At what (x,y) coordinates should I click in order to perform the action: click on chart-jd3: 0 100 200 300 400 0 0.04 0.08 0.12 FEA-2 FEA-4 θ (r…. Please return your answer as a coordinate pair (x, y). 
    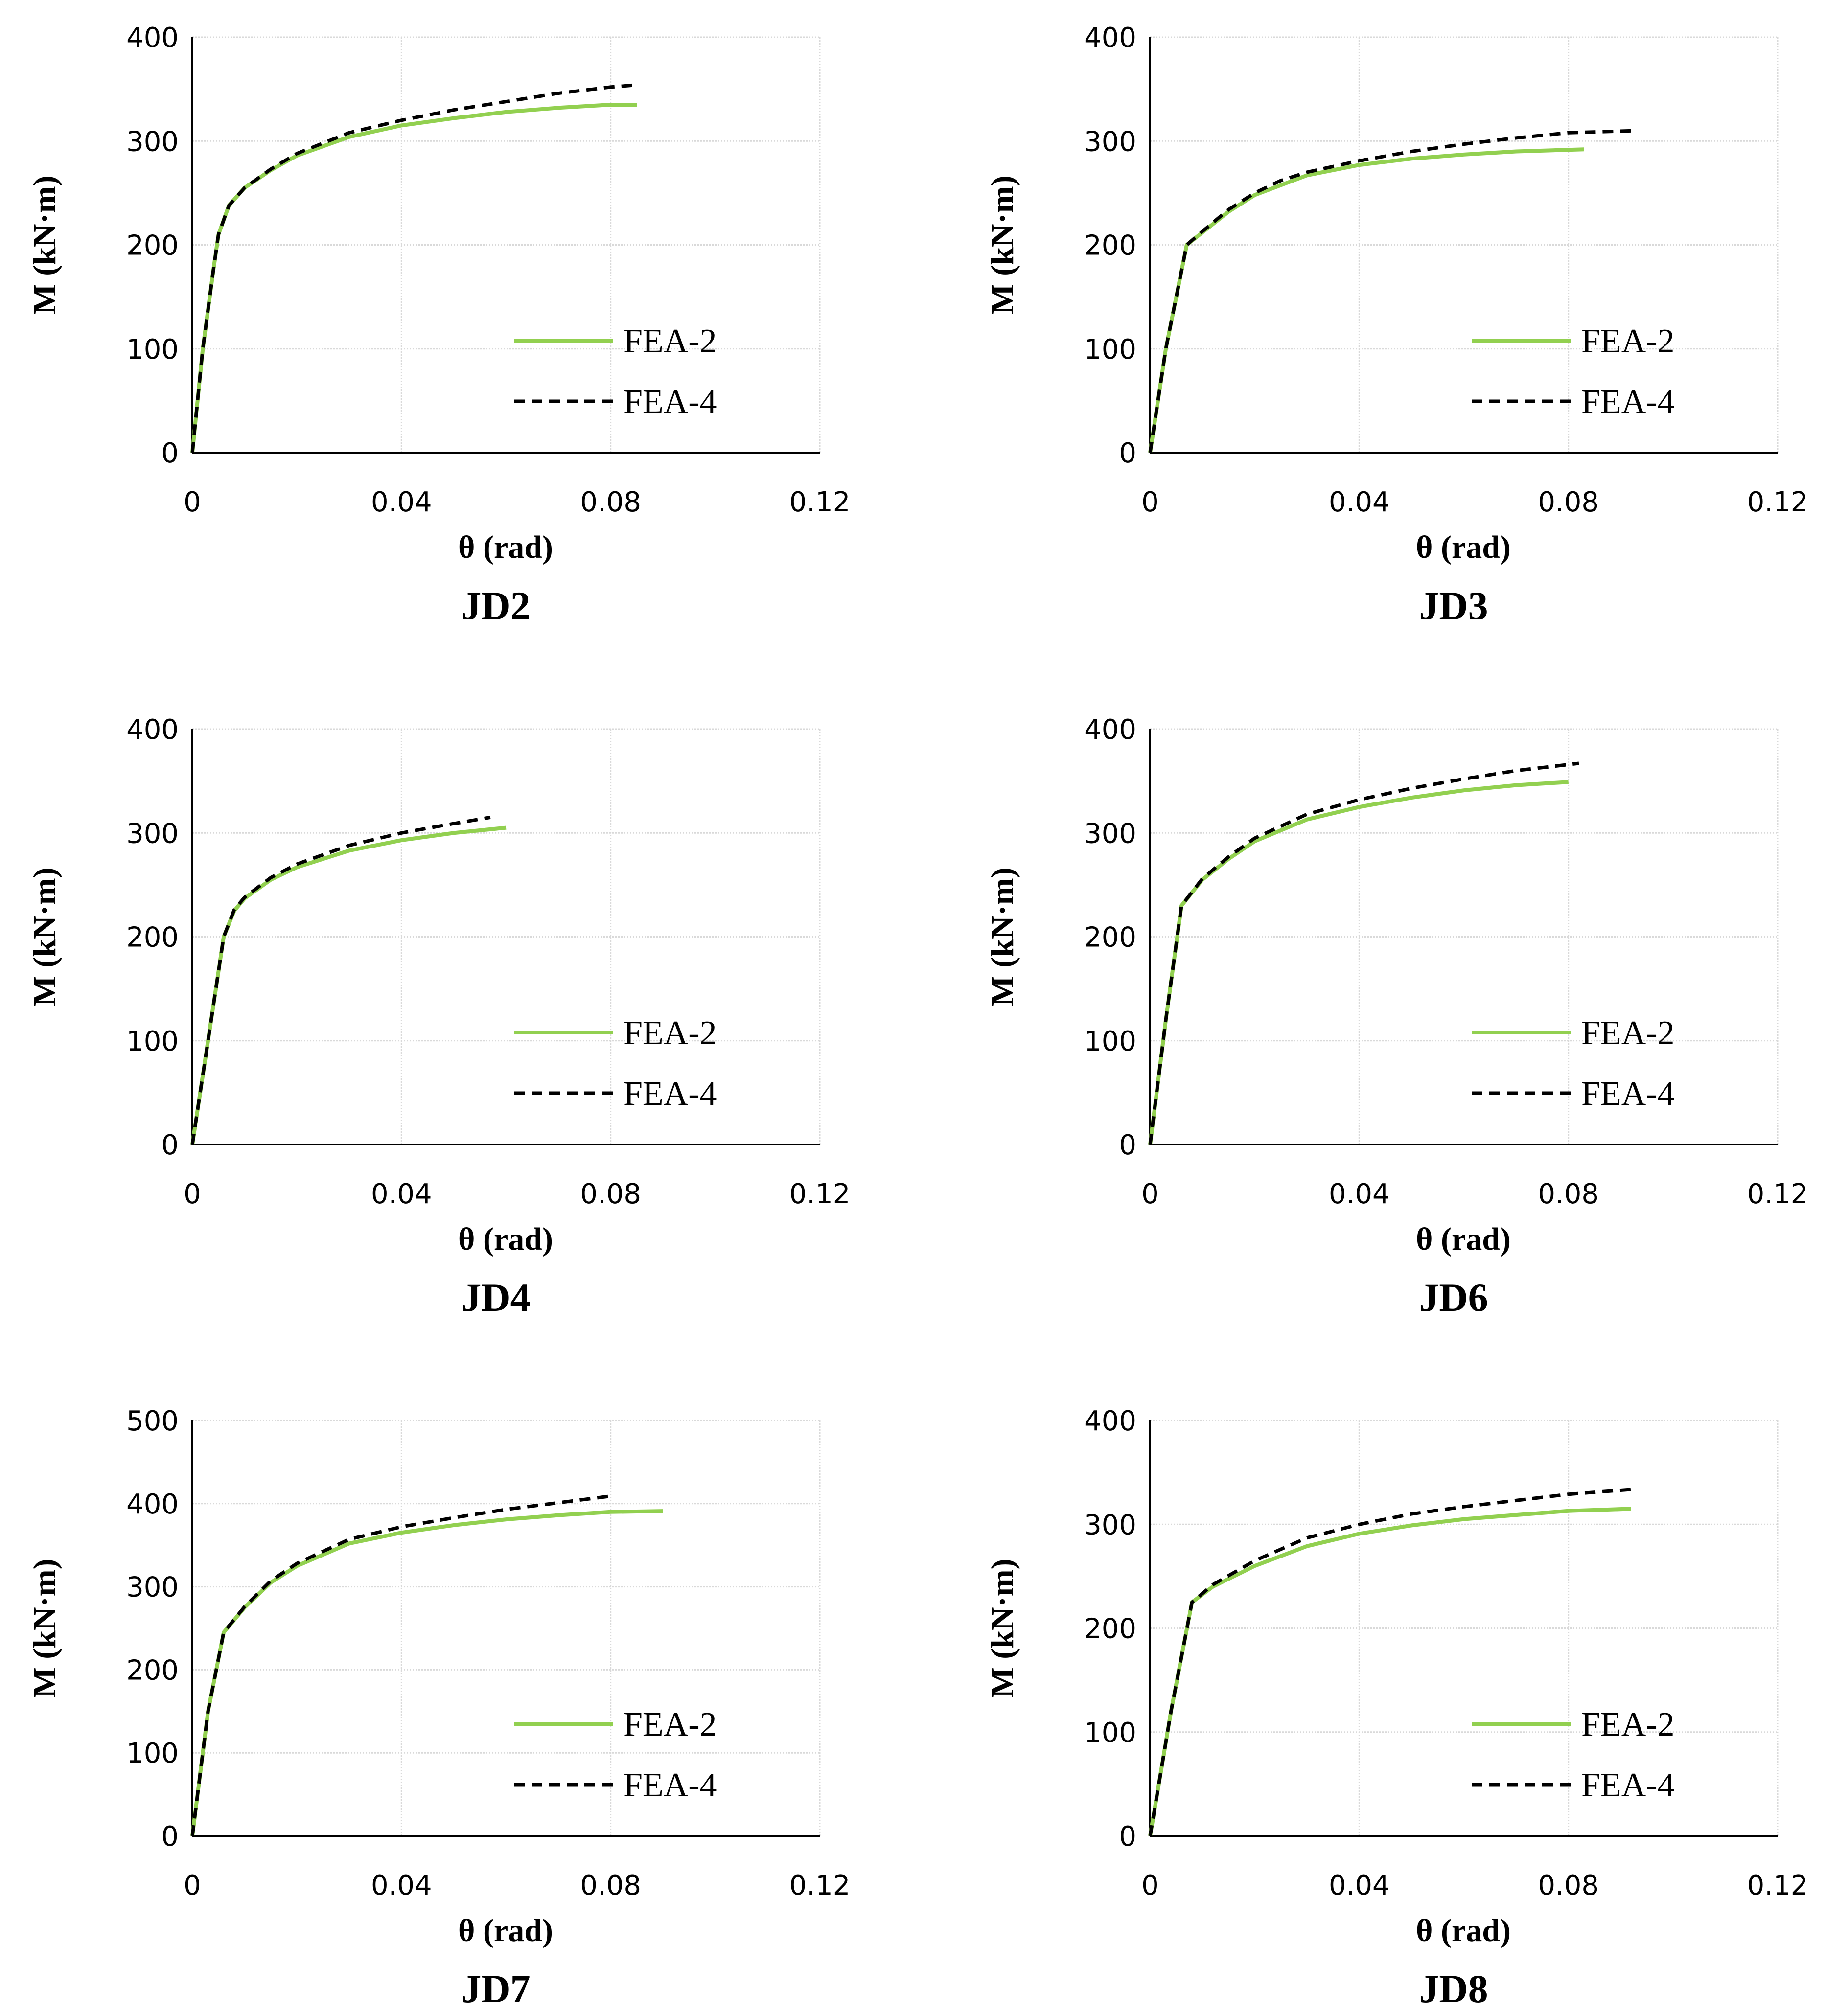
    Looking at the image, I should click on (1396, 325).